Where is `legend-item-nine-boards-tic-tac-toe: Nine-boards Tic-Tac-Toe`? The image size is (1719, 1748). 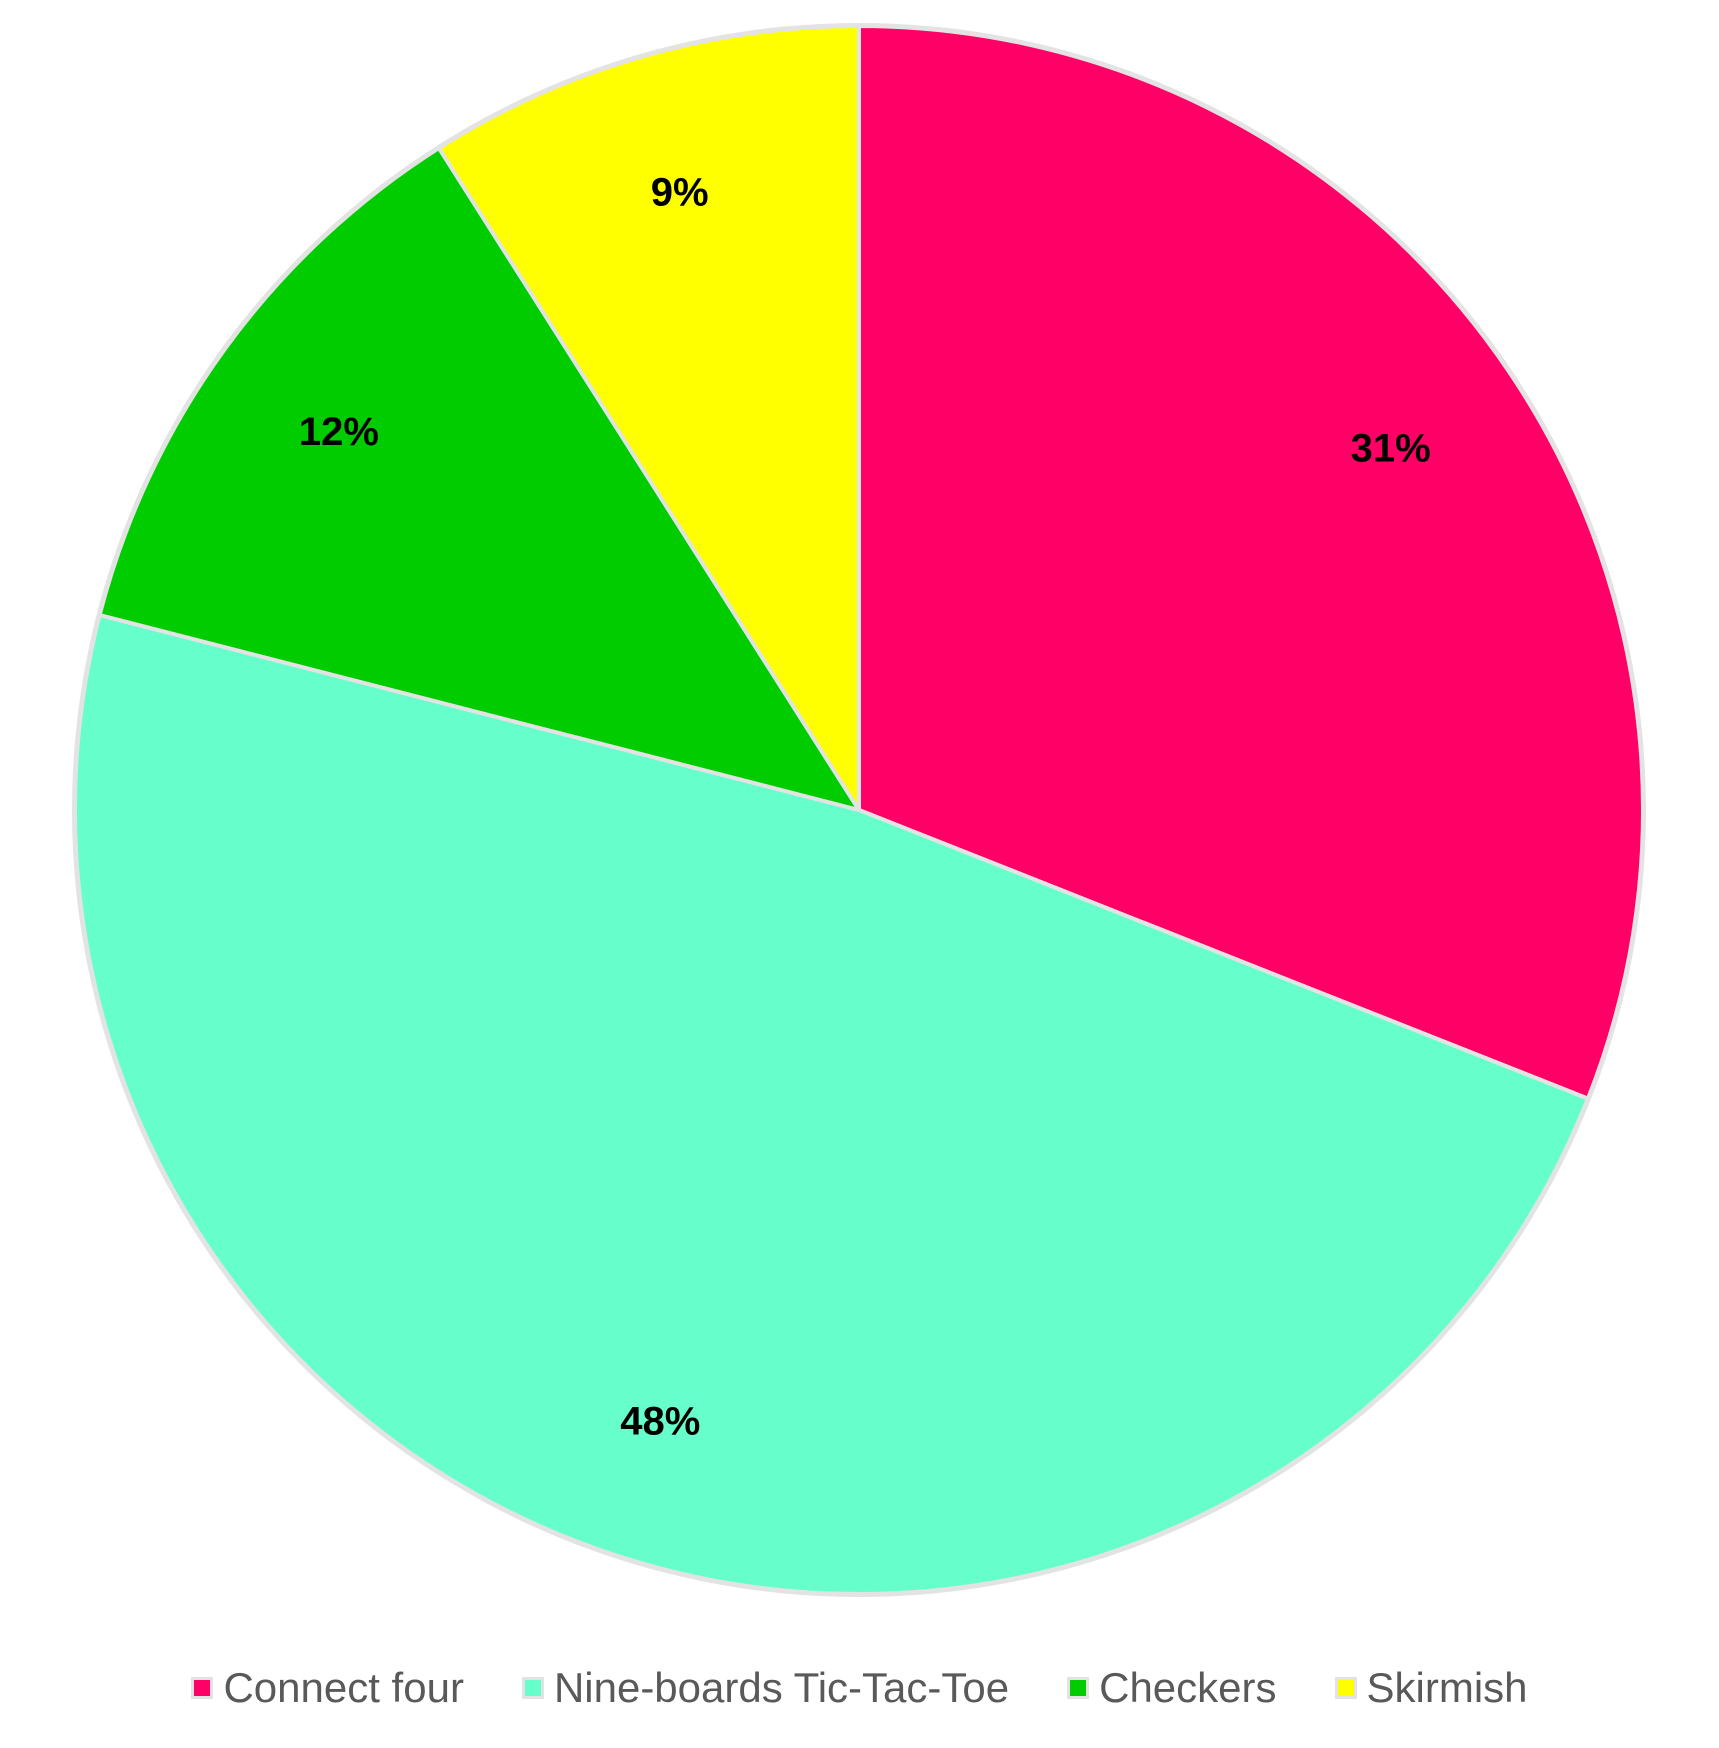 legend-item-nine-boards-tic-tac-toe: Nine-boards Tic-Tac-Toe is located at coordinates (765, 1688).